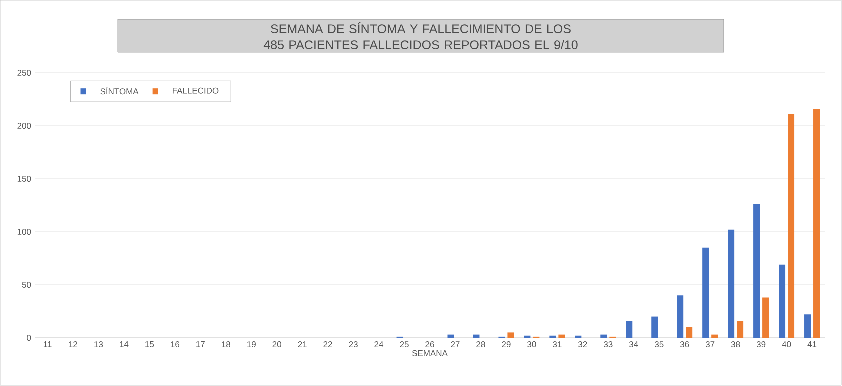  Describe the element at coordinates (735, 345) in the screenshot. I see `x-tick-label: 38` at that location.